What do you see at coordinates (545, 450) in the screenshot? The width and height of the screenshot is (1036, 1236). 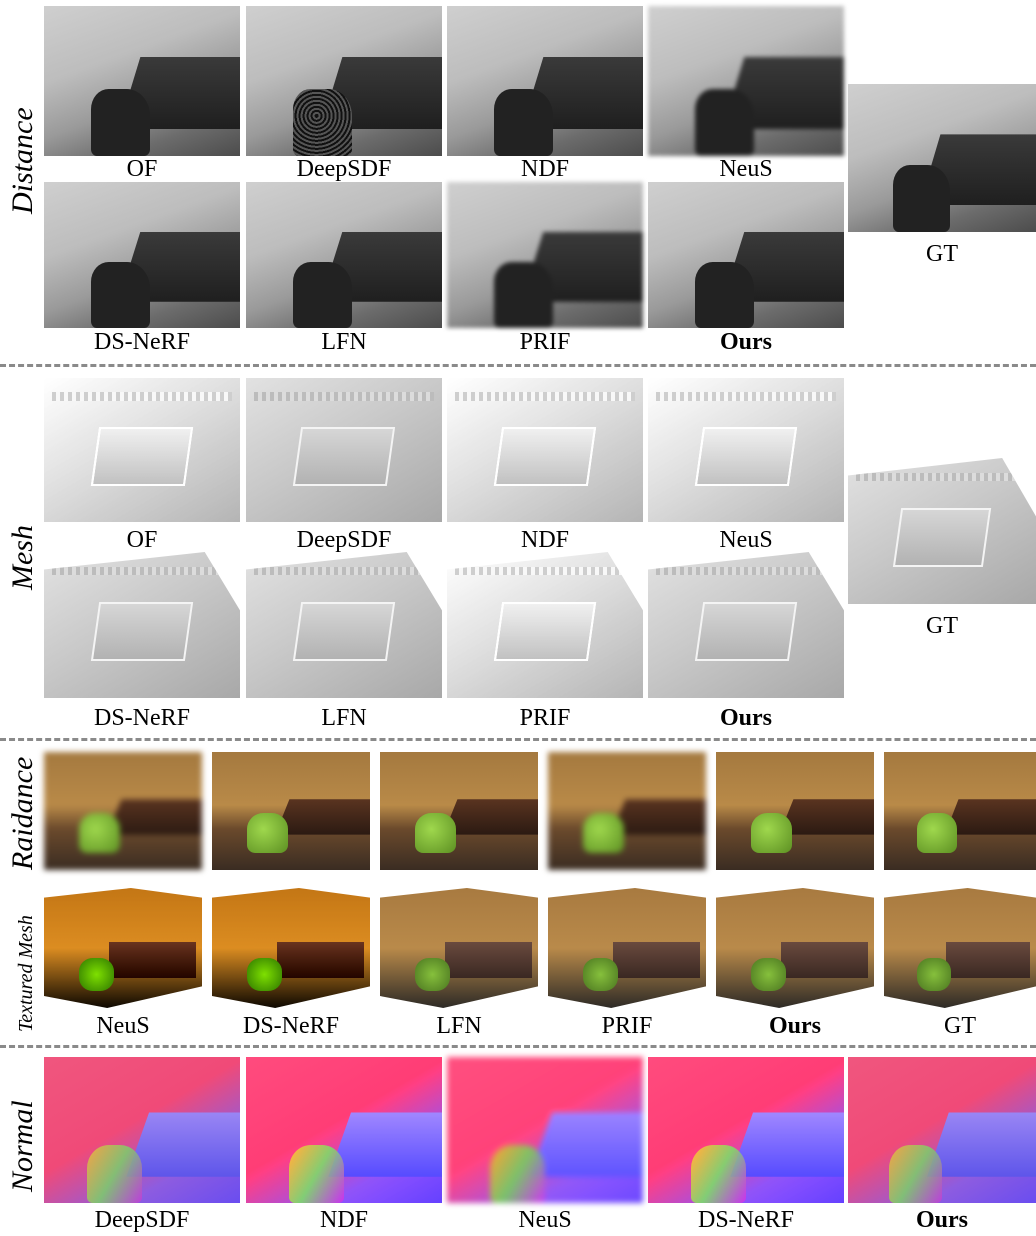 I see `mesh-image-ndf` at bounding box center [545, 450].